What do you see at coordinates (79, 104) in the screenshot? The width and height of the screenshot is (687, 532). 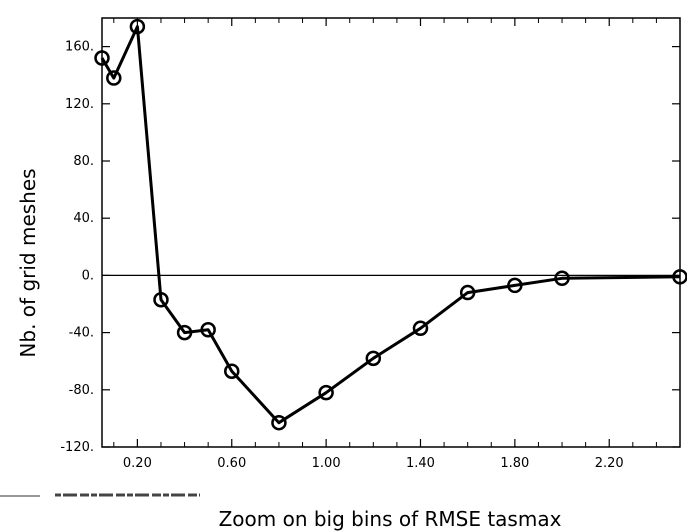 I see `y-tick-label: 120.` at bounding box center [79, 104].